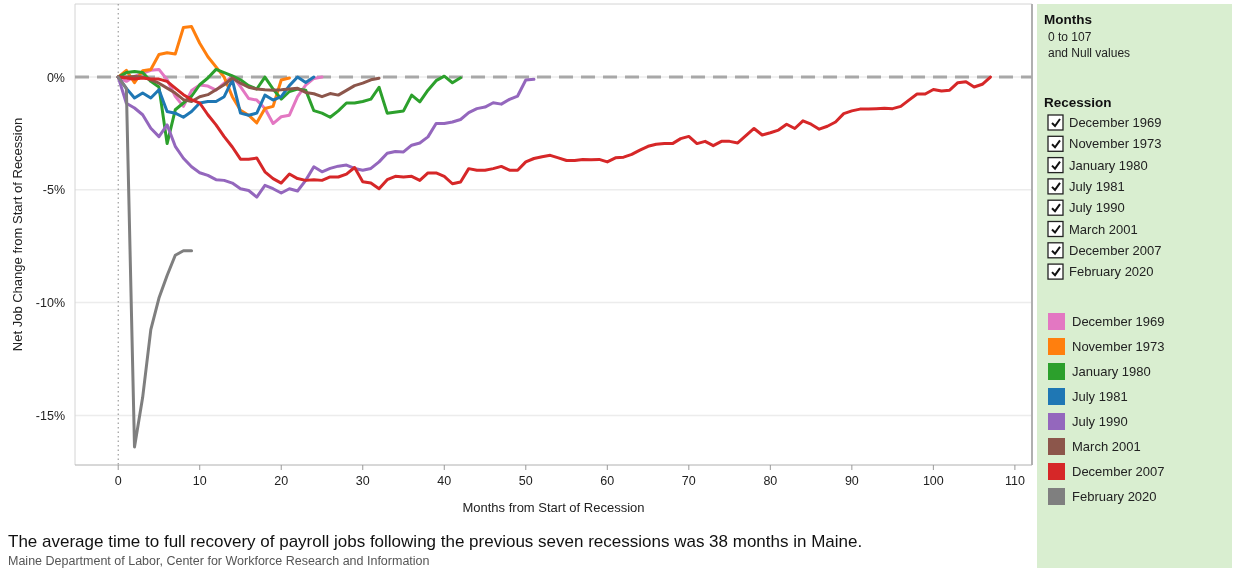 The image size is (1233, 568). Describe the element at coordinates (1089, 53) in the screenshot. I see `text: and Null values` at that location.